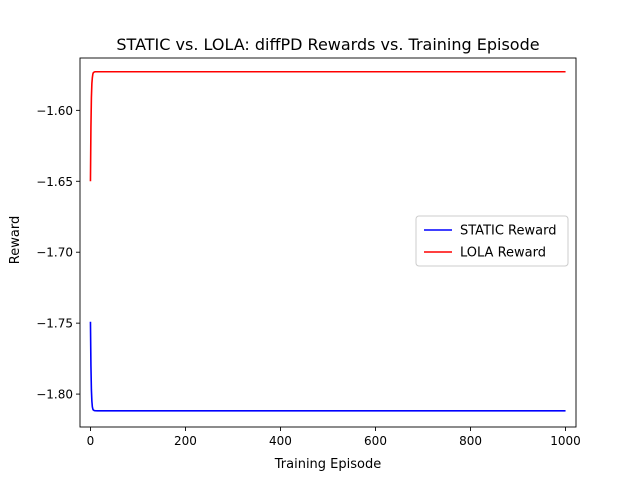 This screenshot has height=480, width=640. What do you see at coordinates (15, 240) in the screenshot?
I see `y-axis-label: Reward` at bounding box center [15, 240].